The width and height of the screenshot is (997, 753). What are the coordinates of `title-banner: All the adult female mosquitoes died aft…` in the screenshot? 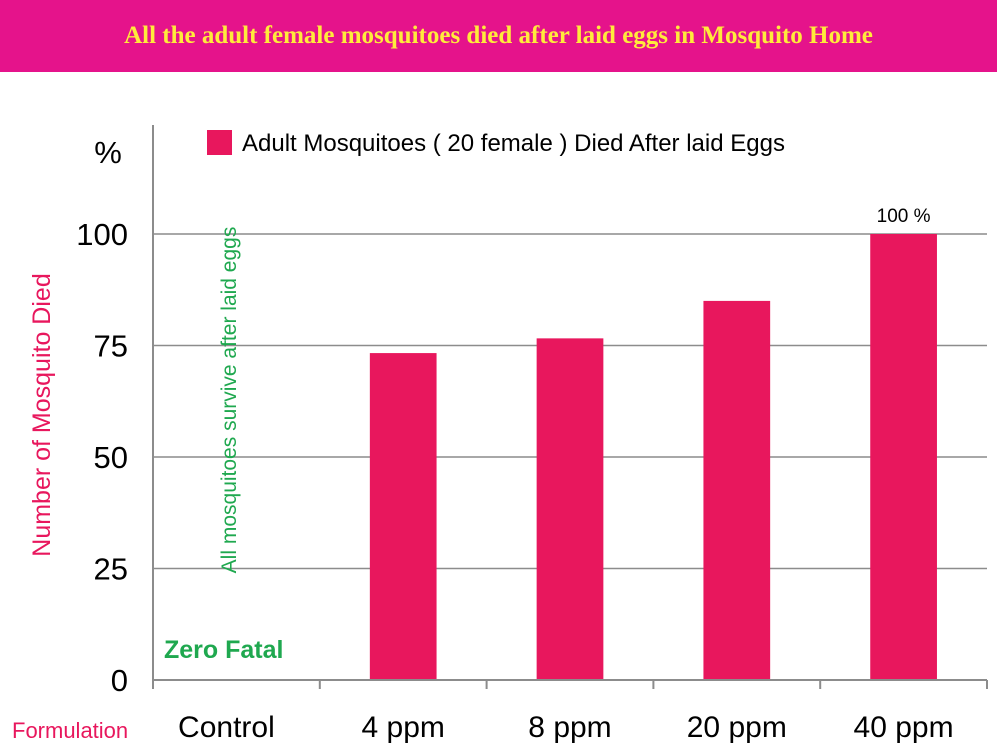 It's located at (498, 36).